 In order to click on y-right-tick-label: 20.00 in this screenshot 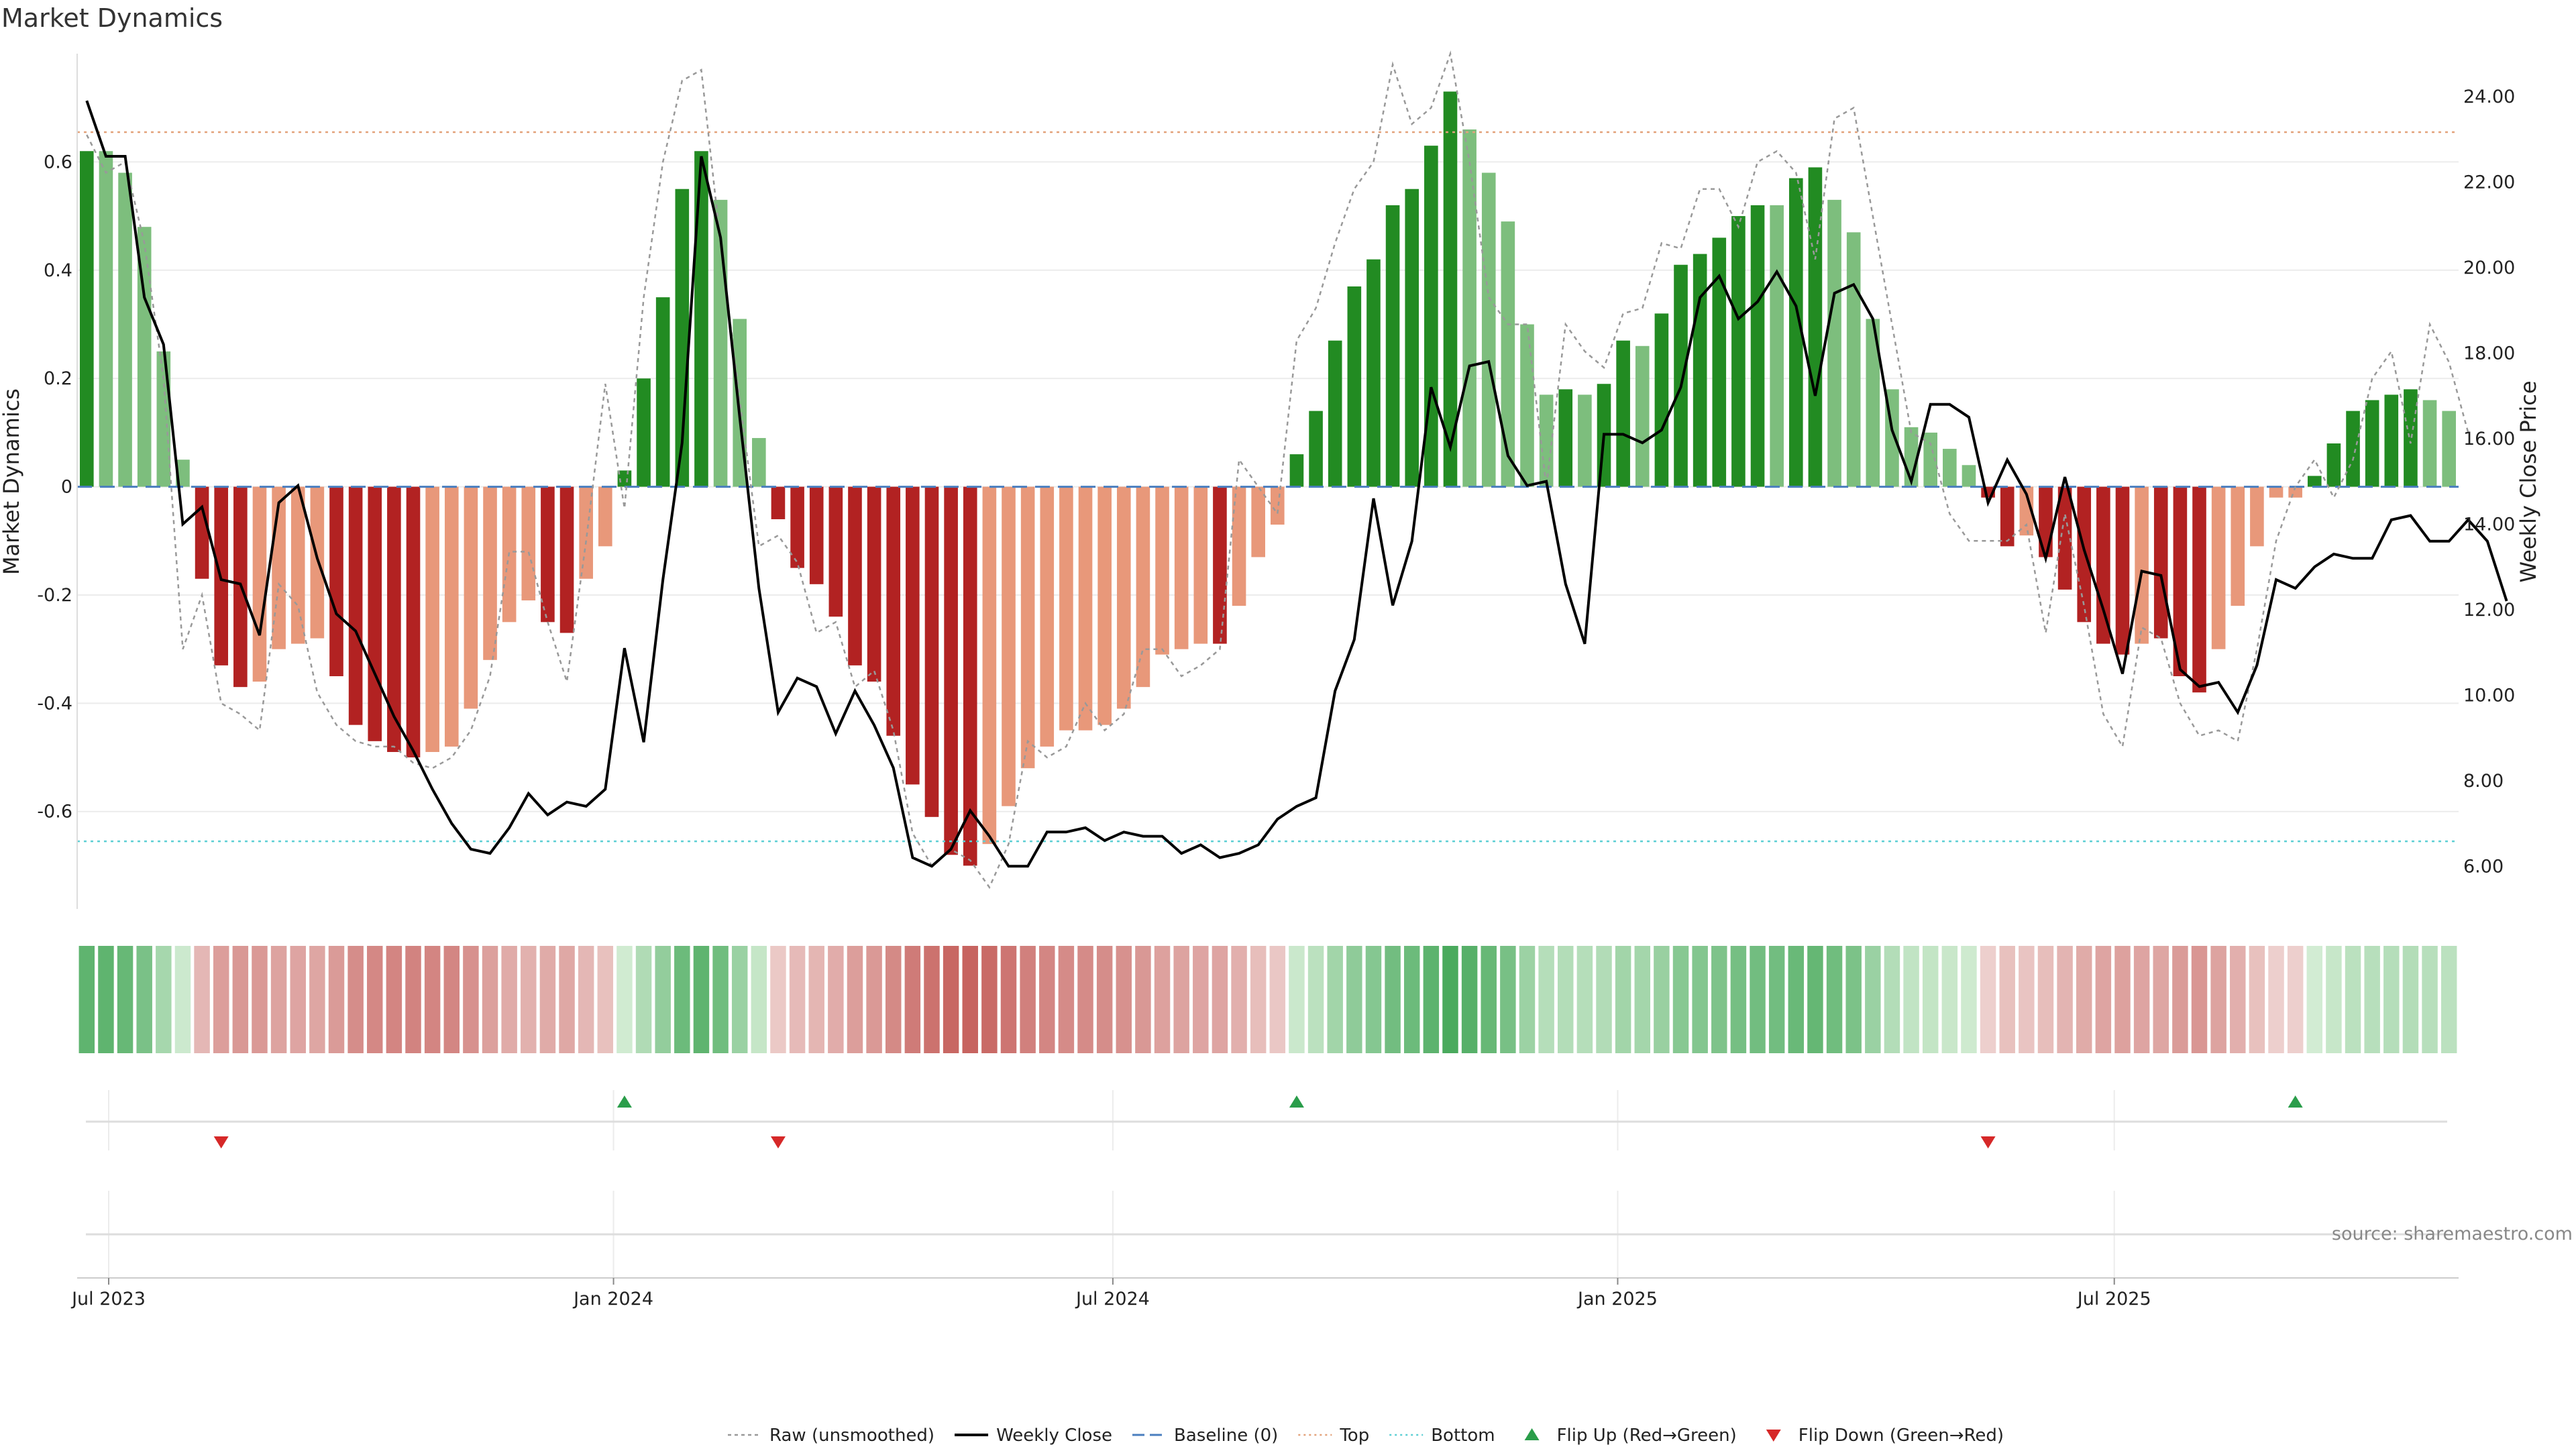, I will do `click(2489, 268)`.